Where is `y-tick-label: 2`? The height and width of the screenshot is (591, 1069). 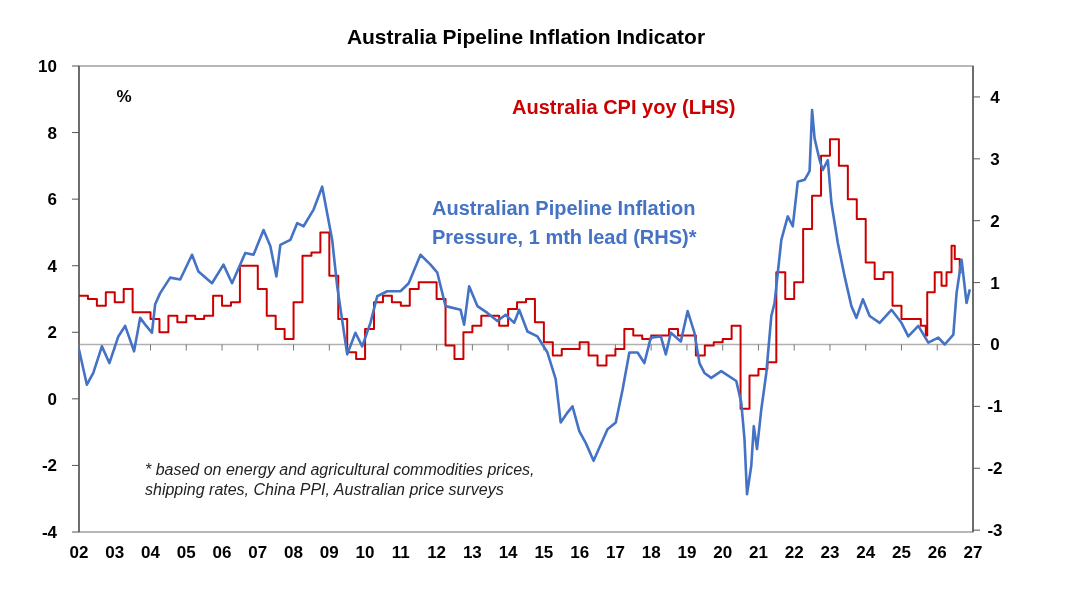
y-tick-label: 2 is located at coordinates (52, 333).